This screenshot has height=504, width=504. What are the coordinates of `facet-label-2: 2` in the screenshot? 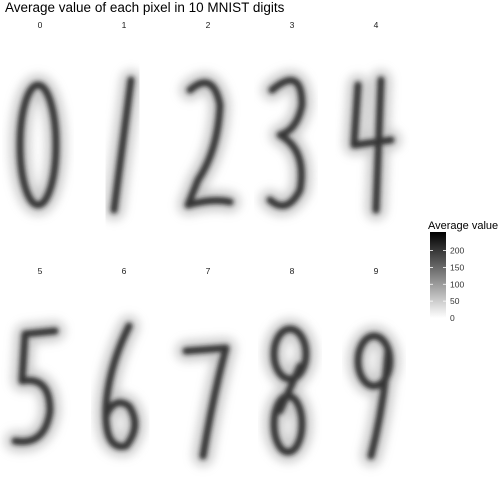 It's located at (208, 25).